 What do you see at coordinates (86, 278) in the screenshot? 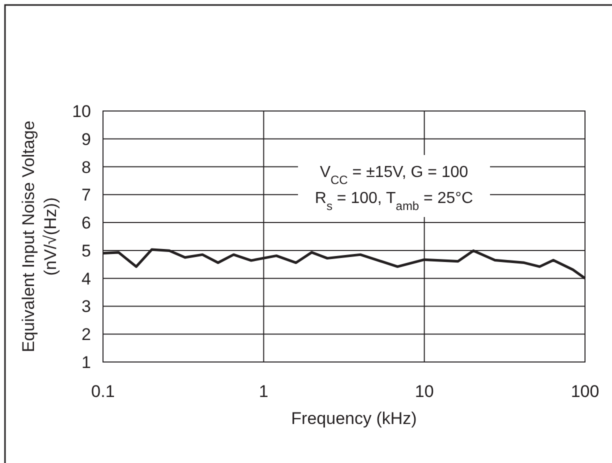
I see `y-tick-label: 4` at bounding box center [86, 278].